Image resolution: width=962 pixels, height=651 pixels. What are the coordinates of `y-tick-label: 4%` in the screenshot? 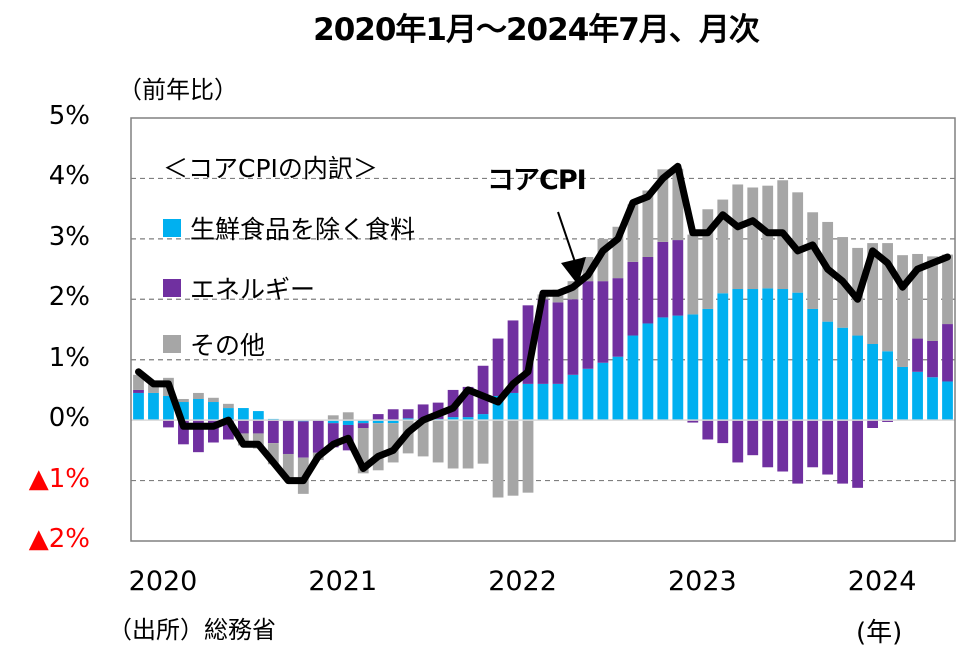 It's located at (69, 176).